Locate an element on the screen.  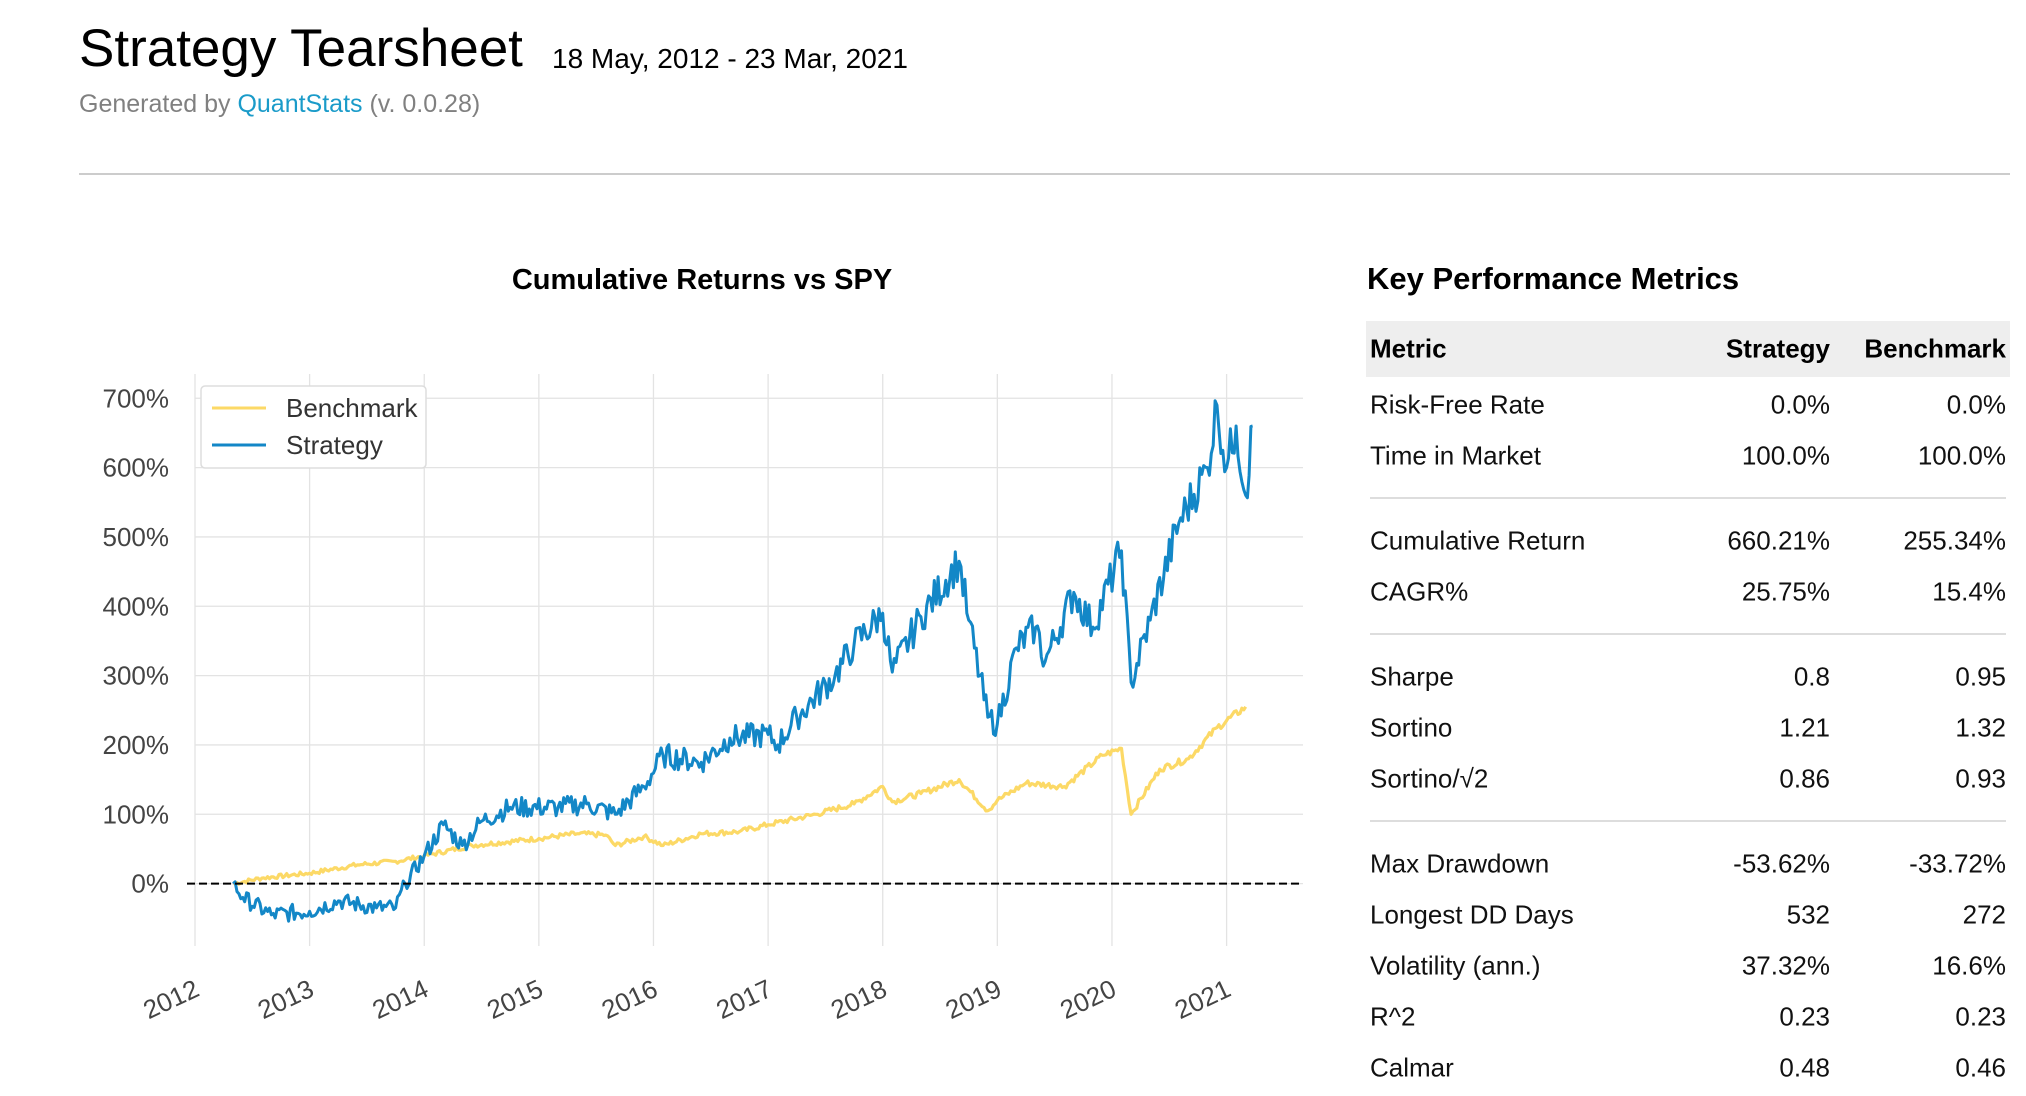
metric-name: Time in Market is located at coordinates (1455, 455).